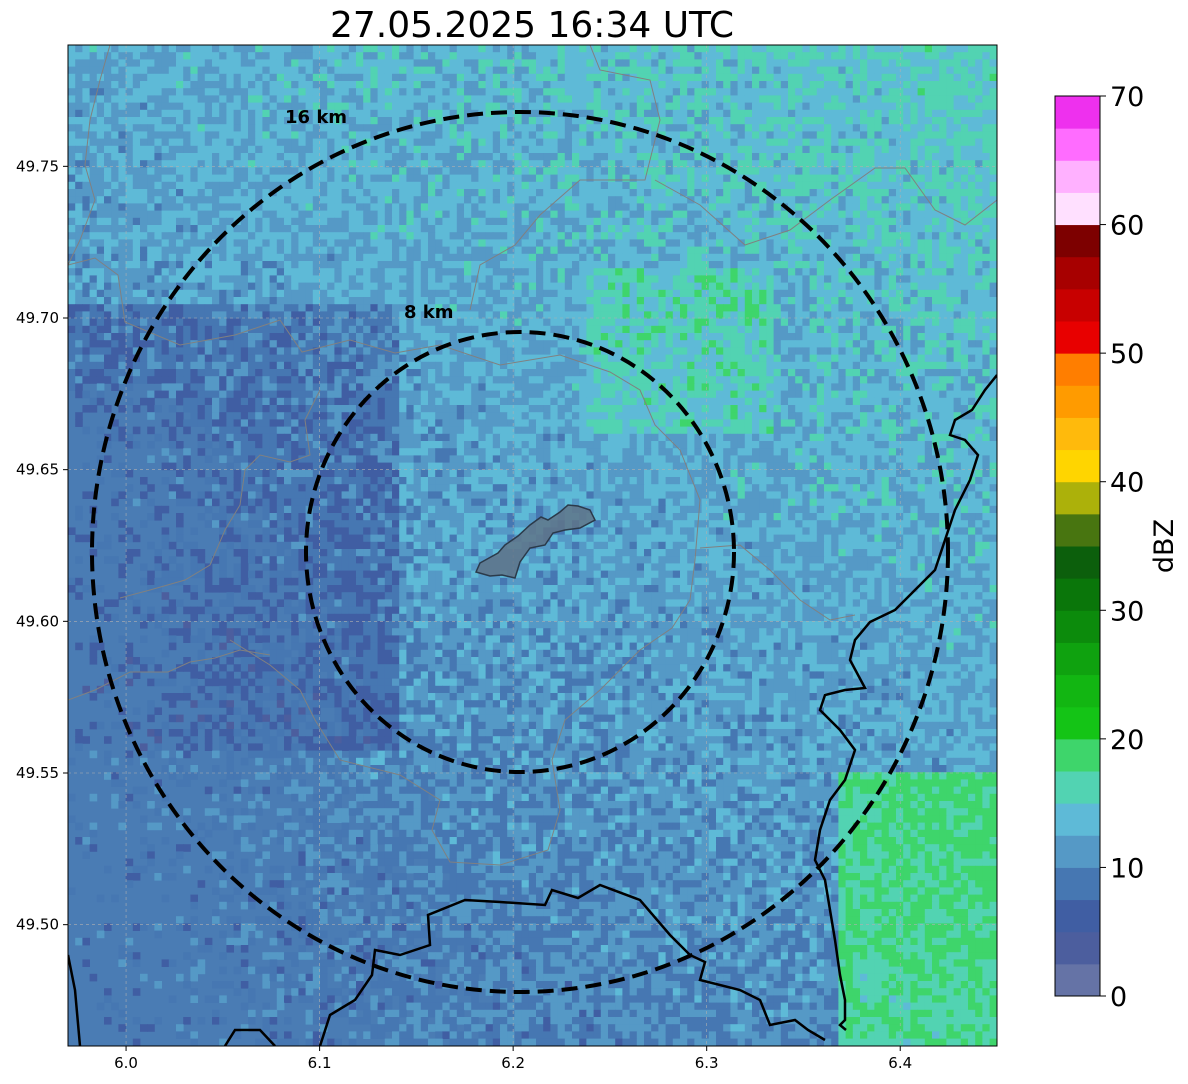 The height and width of the screenshot is (1084, 1188). What do you see at coordinates (320, 1063) in the screenshot?
I see `x-tick-label: 6.1` at bounding box center [320, 1063].